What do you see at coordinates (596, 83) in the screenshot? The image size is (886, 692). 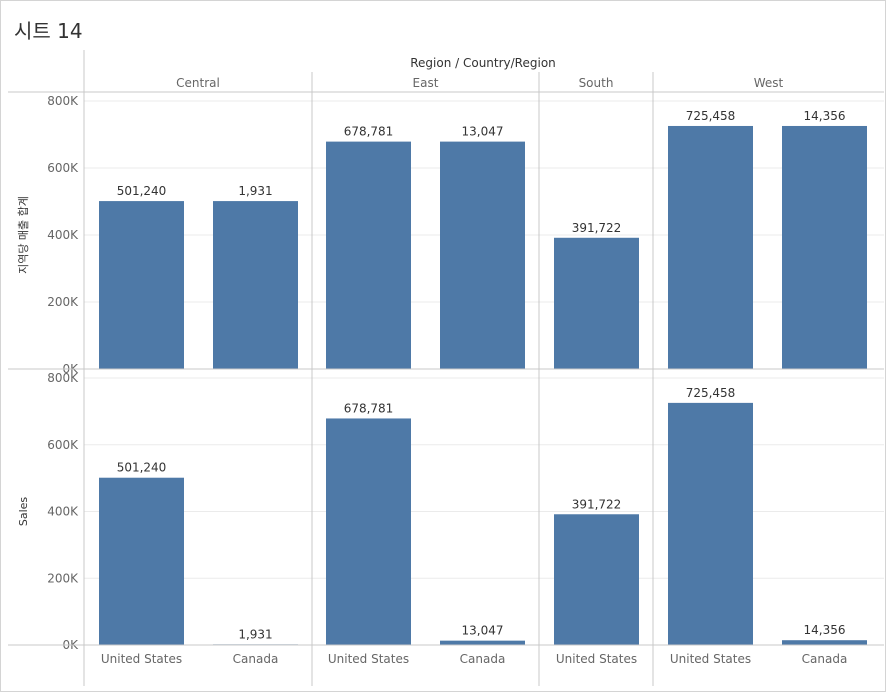 I see `region-header-south: South` at bounding box center [596, 83].